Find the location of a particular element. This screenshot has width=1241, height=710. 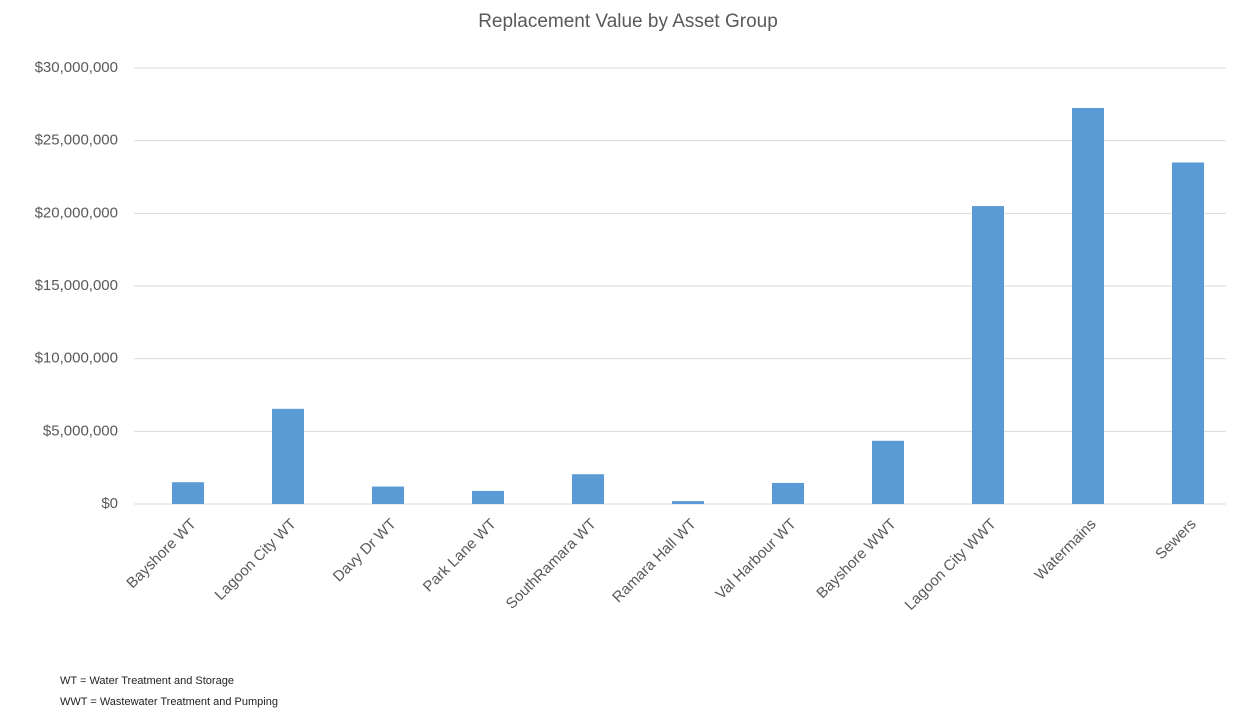

y-tick-label: $10,000,000 is located at coordinates (76, 358).